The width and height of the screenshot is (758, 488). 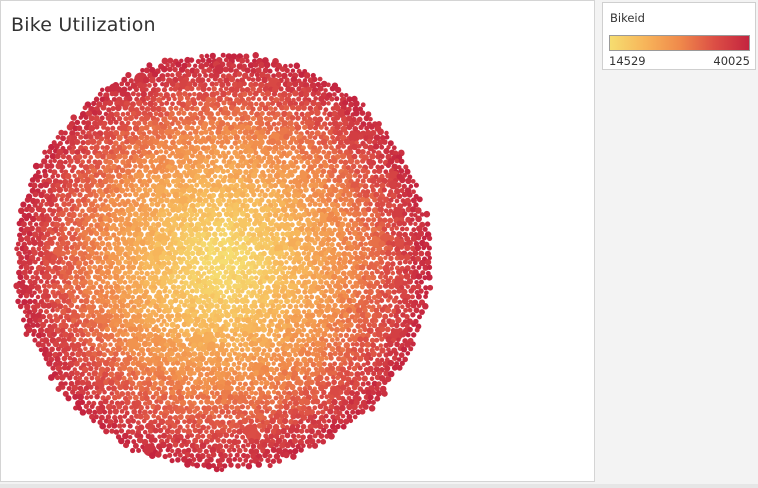 What do you see at coordinates (255, 223) in the screenshot?
I see `bubble-mark-1964` at bounding box center [255, 223].